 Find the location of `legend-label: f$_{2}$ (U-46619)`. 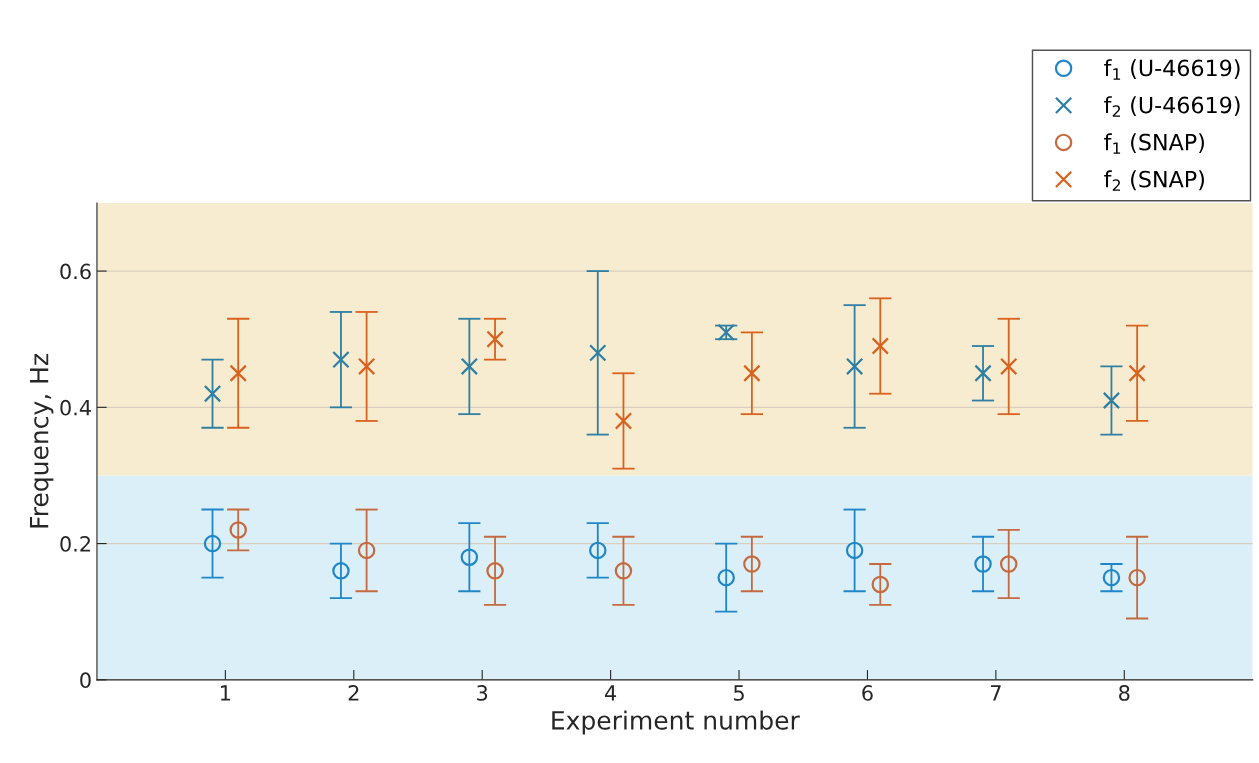

legend-label: f$_{2}$ (U-46619) is located at coordinates (1172, 106).